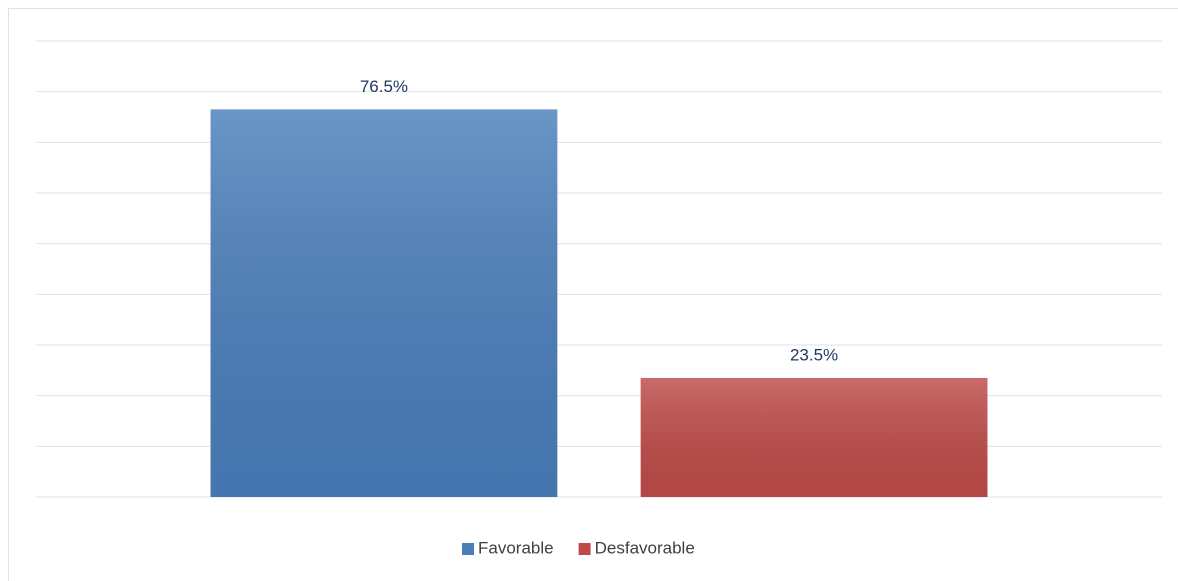 This screenshot has width=1178, height=581. What do you see at coordinates (384, 86) in the screenshot?
I see `data-label: 76.5%` at bounding box center [384, 86].